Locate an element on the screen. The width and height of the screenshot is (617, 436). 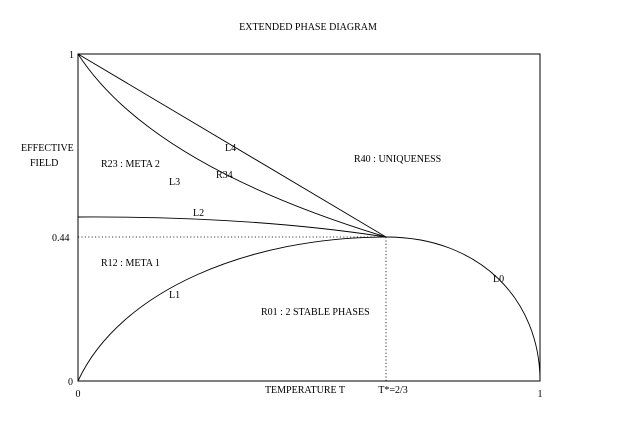
region-label-r40: R40 : UNIQUENESS is located at coordinates (397, 159).